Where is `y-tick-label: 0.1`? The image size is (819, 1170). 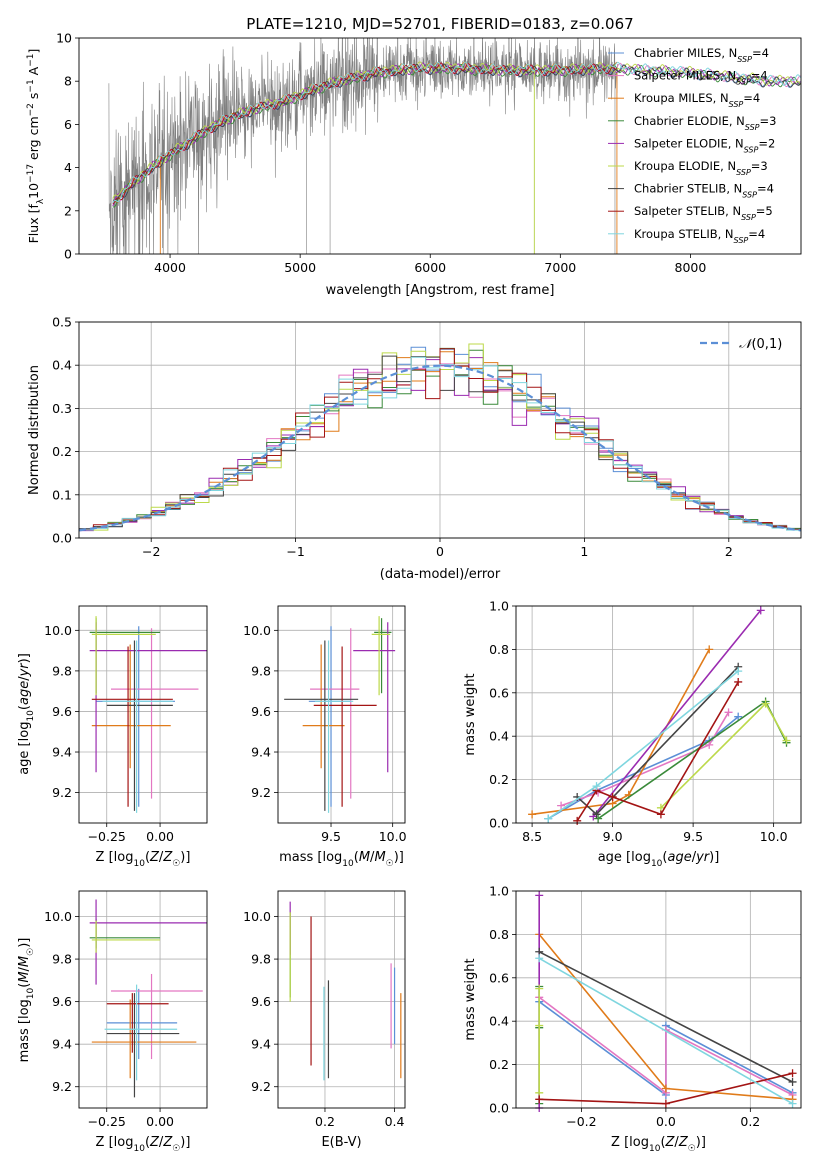
y-tick-label: 0.1 is located at coordinates (62, 494).